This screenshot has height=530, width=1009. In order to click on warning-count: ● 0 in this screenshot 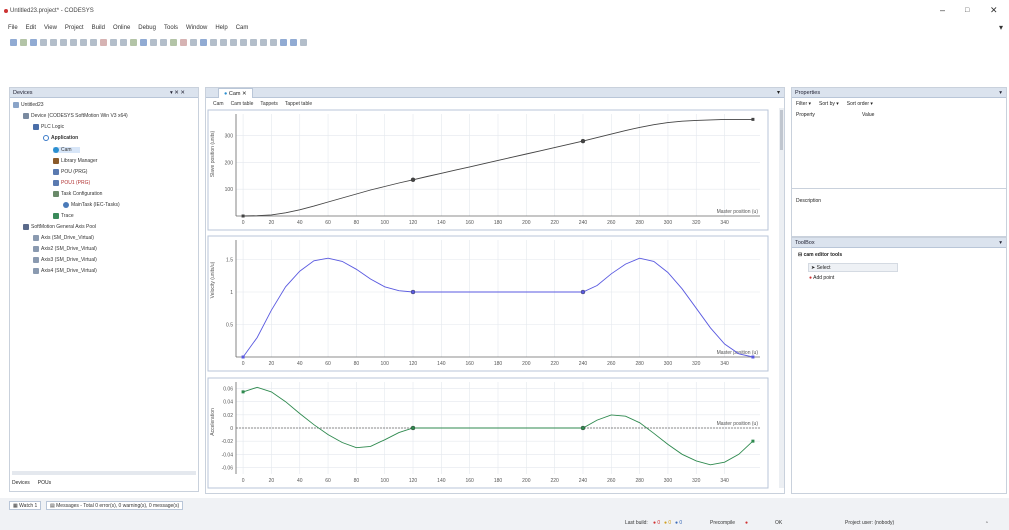, I will do `click(668, 523)`.